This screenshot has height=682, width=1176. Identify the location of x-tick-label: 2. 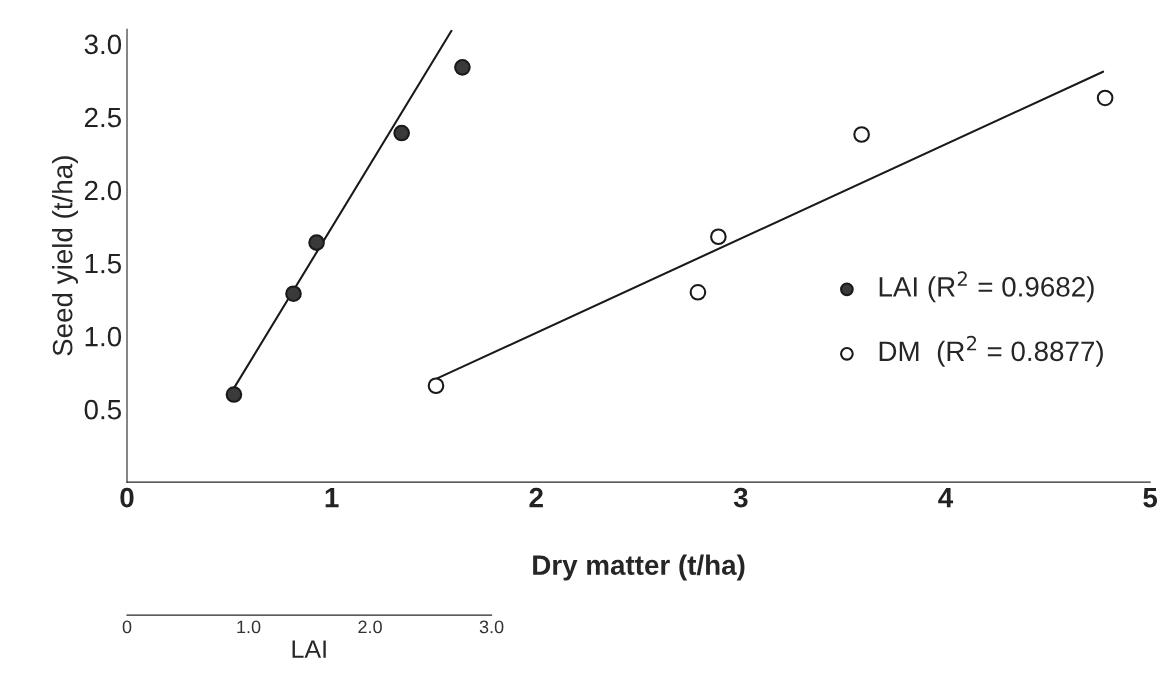
(536, 497).